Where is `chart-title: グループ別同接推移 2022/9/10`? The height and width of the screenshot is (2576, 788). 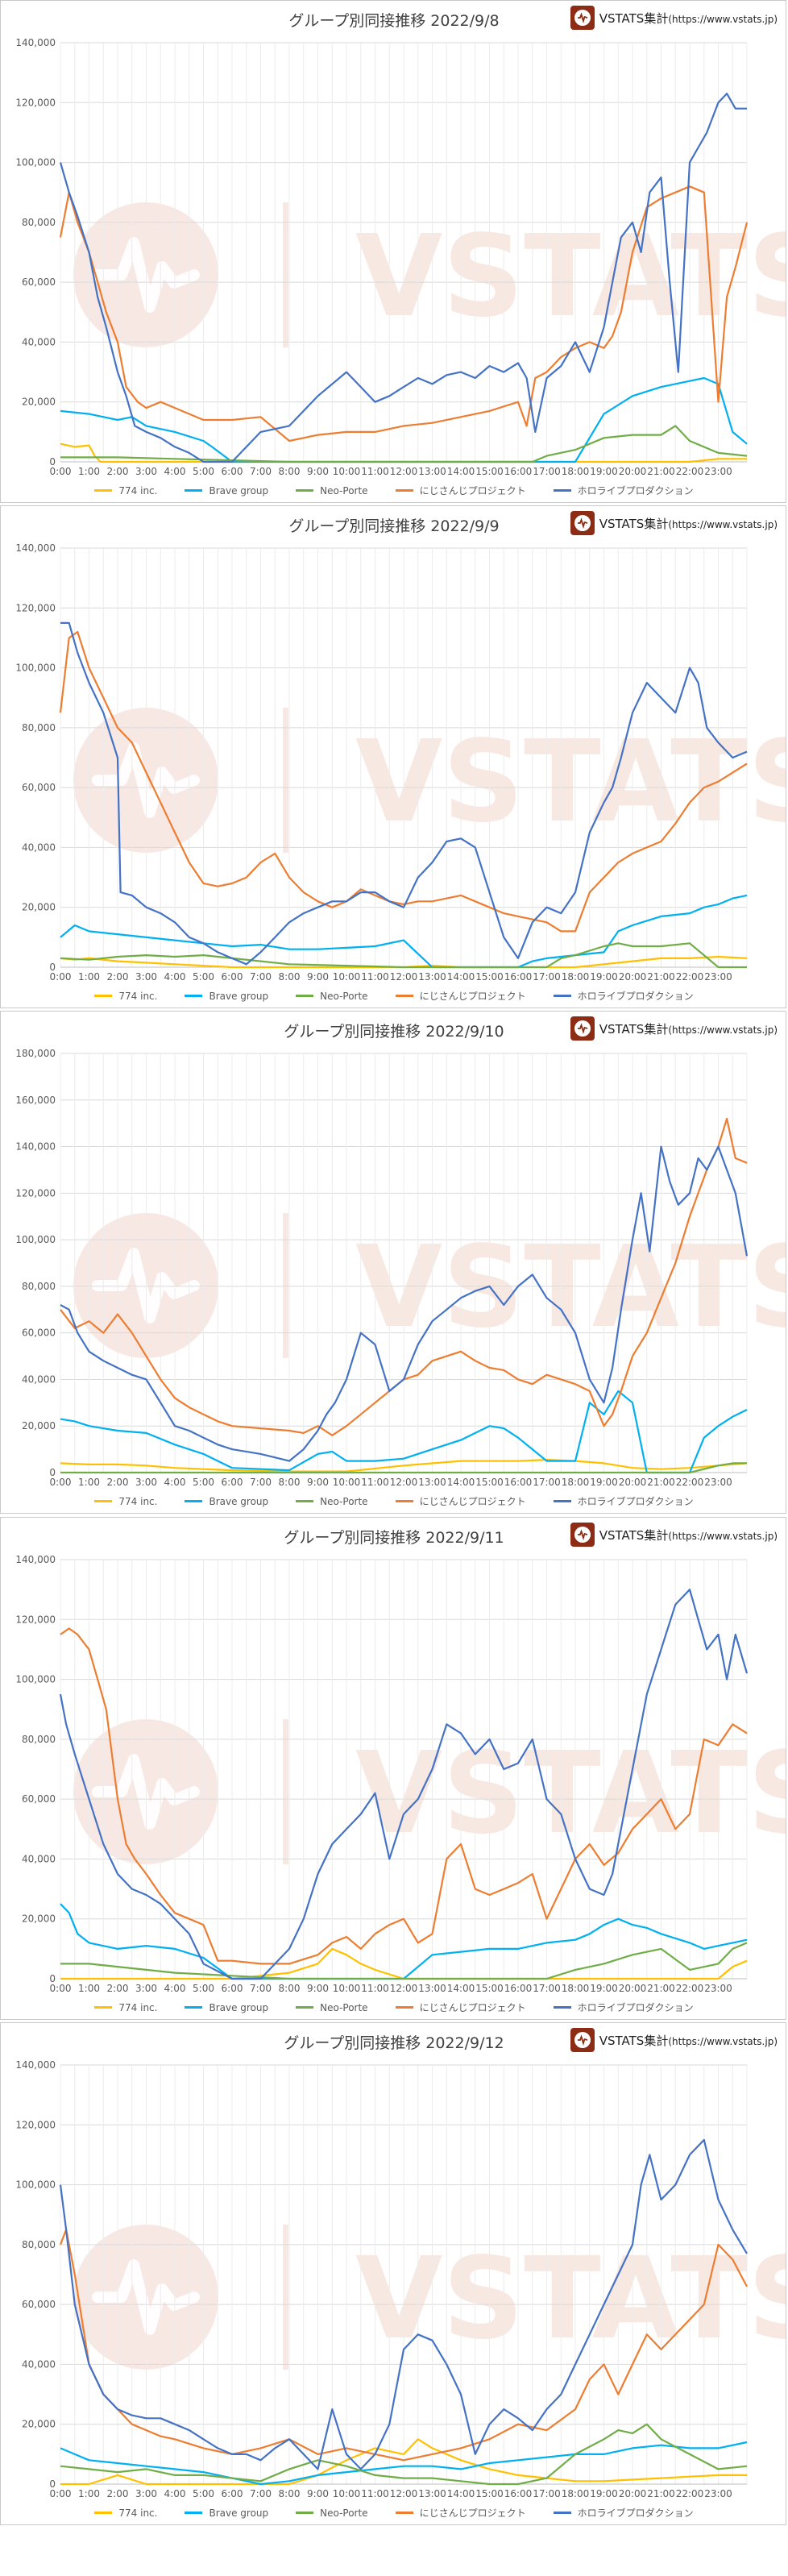 chart-title: グループ別同接推移 2022/9/10 is located at coordinates (394, 1032).